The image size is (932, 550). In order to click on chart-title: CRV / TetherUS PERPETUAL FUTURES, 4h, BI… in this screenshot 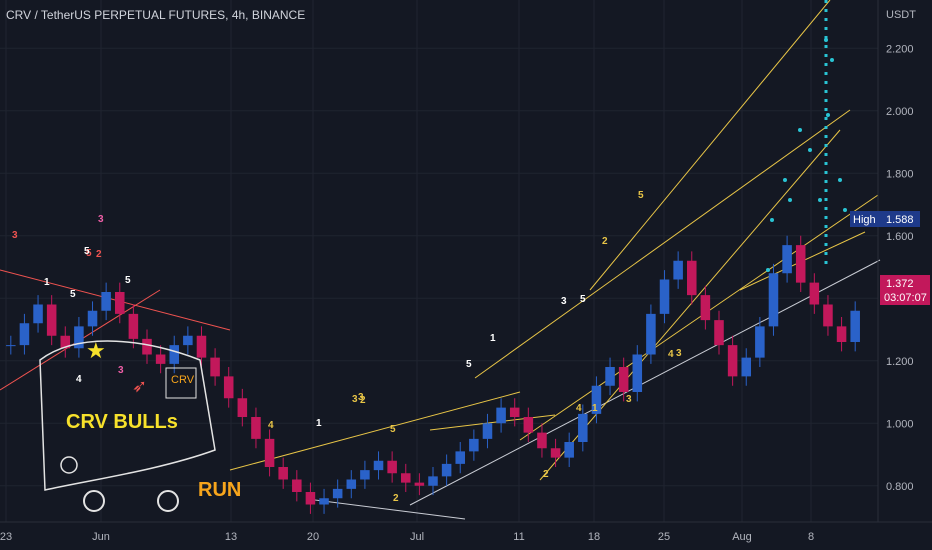, I will do `click(156, 15)`.